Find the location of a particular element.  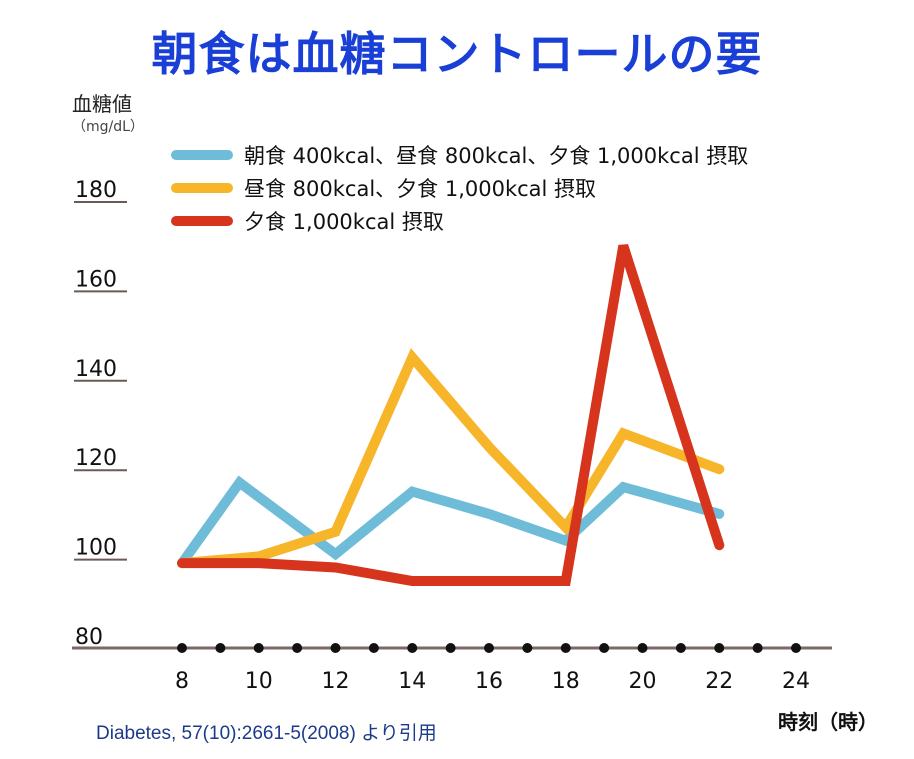

source-citation: Diabetes, 57(10):2661-5(2008) より引用 is located at coordinates (266, 733).